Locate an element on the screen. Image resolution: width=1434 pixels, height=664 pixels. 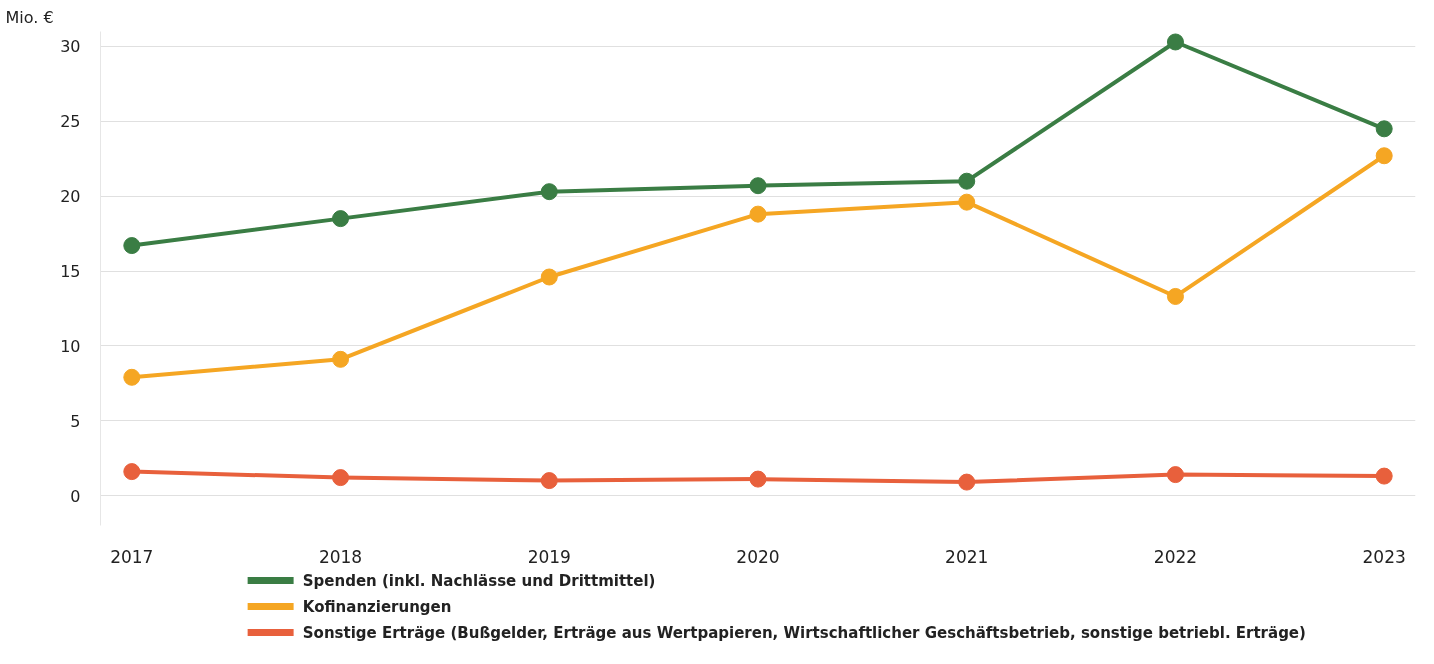
x-tick-label: 2023 is located at coordinates (1384, 556).